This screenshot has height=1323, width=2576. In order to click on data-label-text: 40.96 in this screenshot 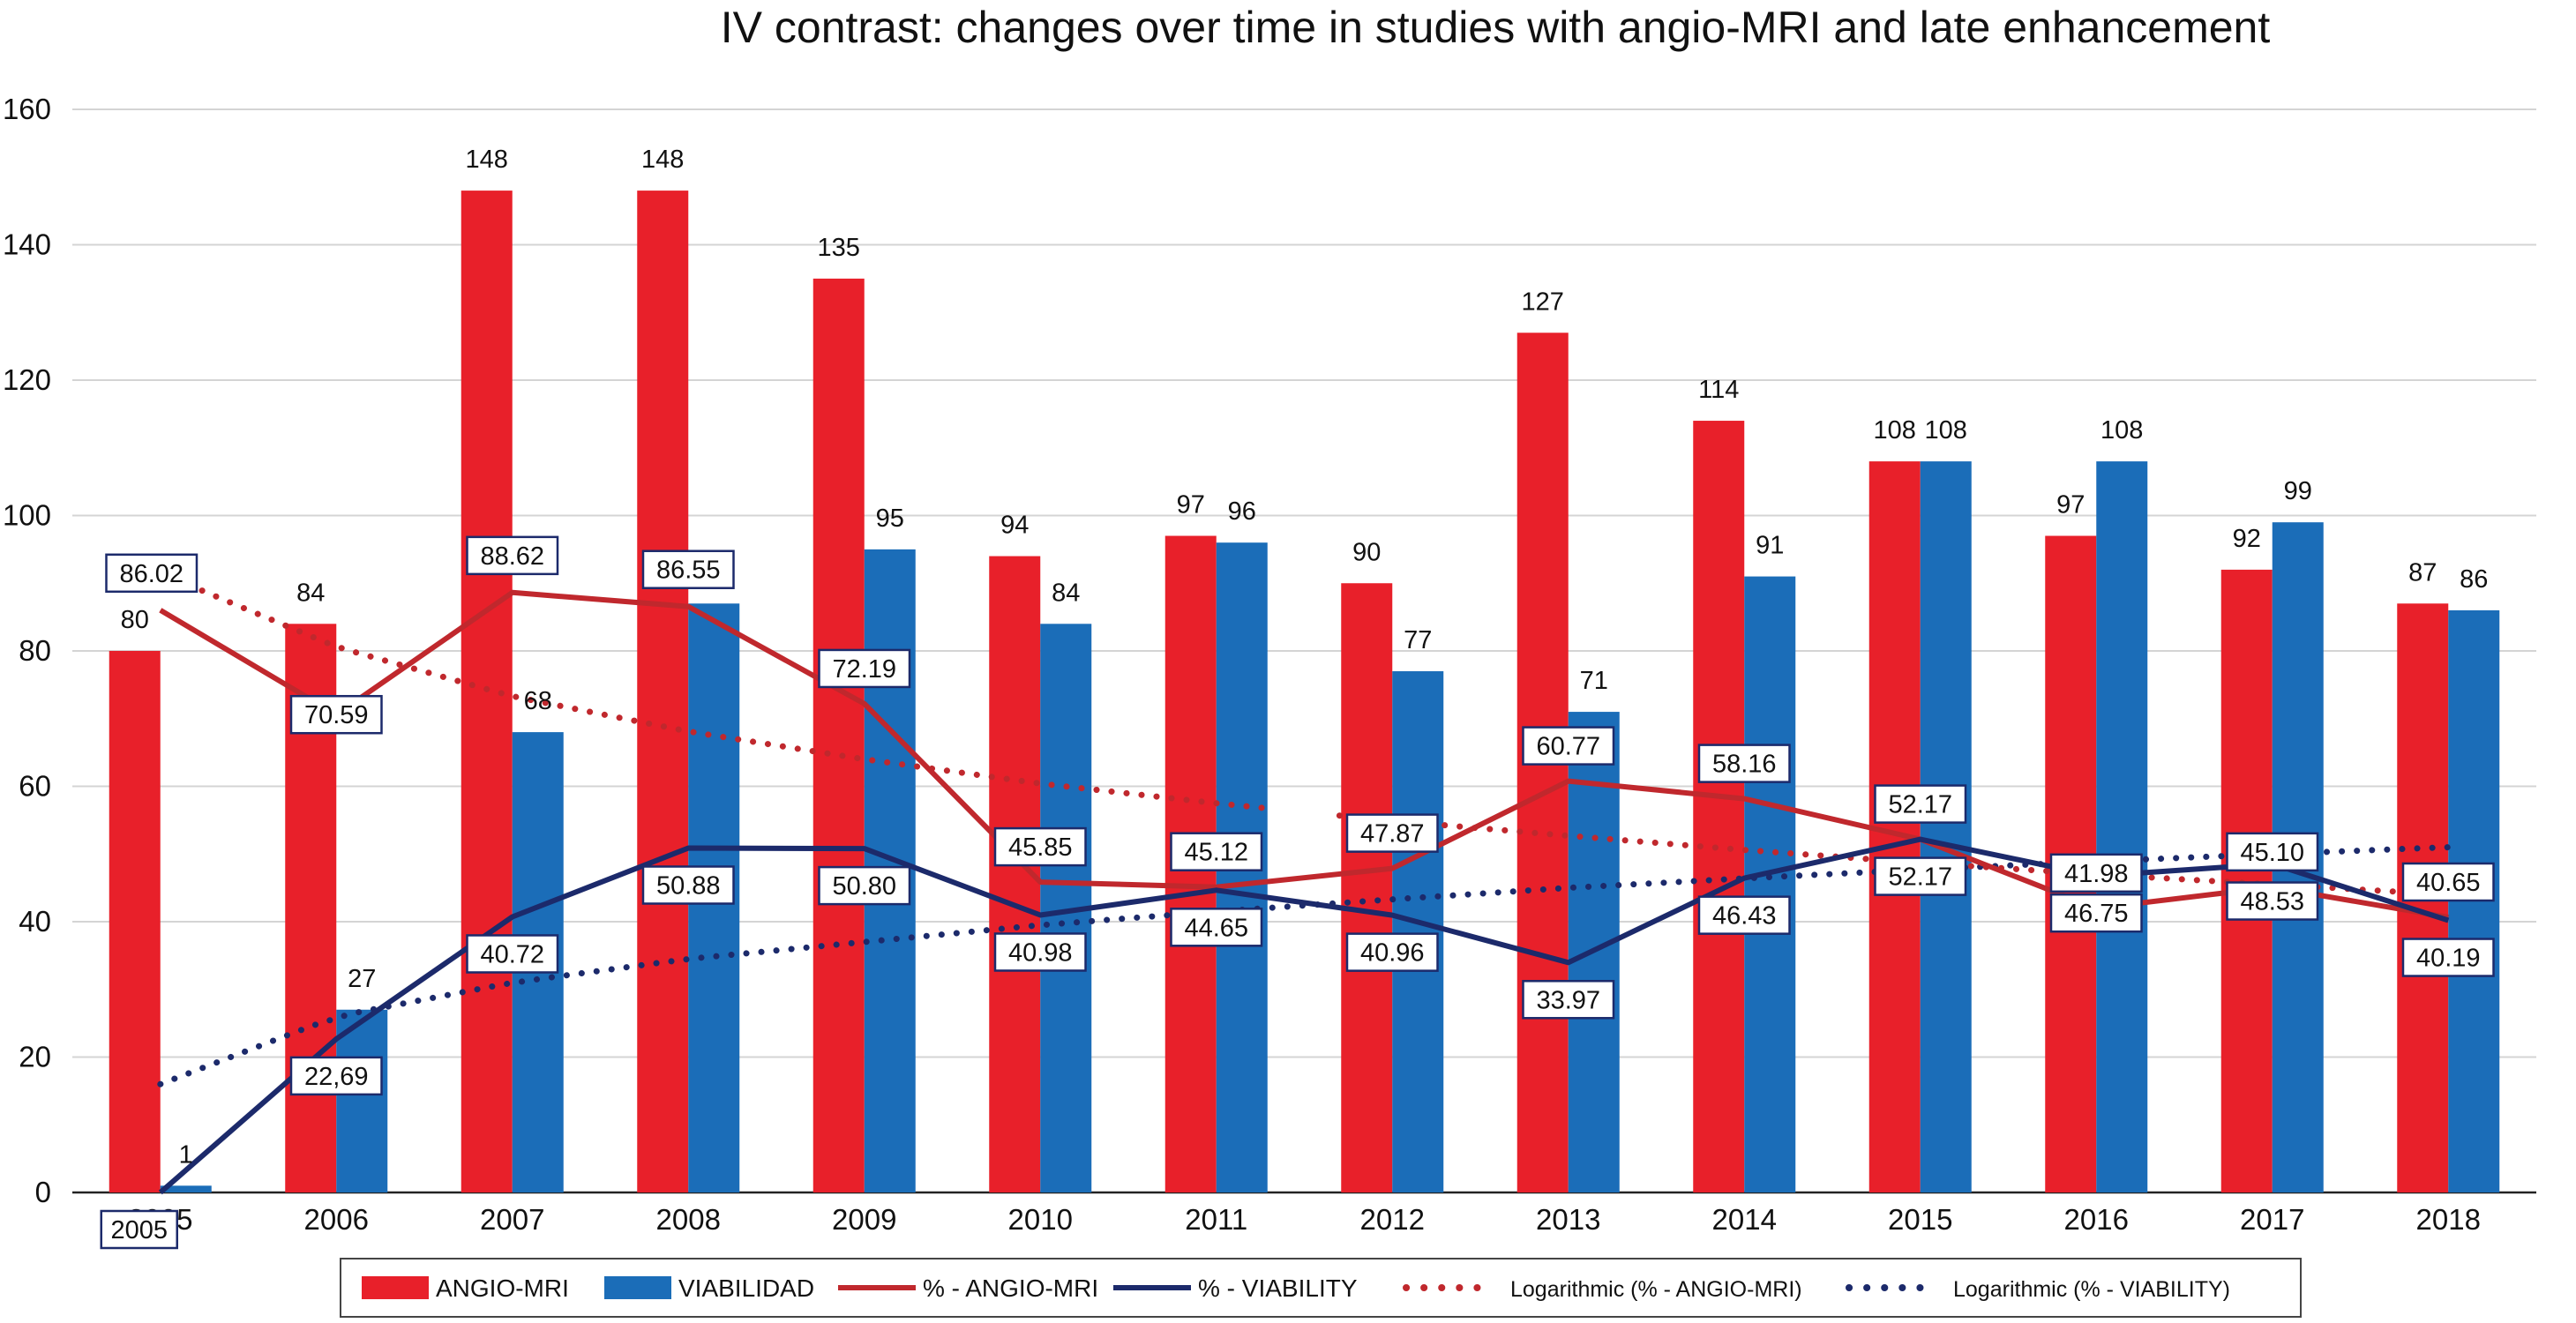, I will do `click(1392, 953)`.